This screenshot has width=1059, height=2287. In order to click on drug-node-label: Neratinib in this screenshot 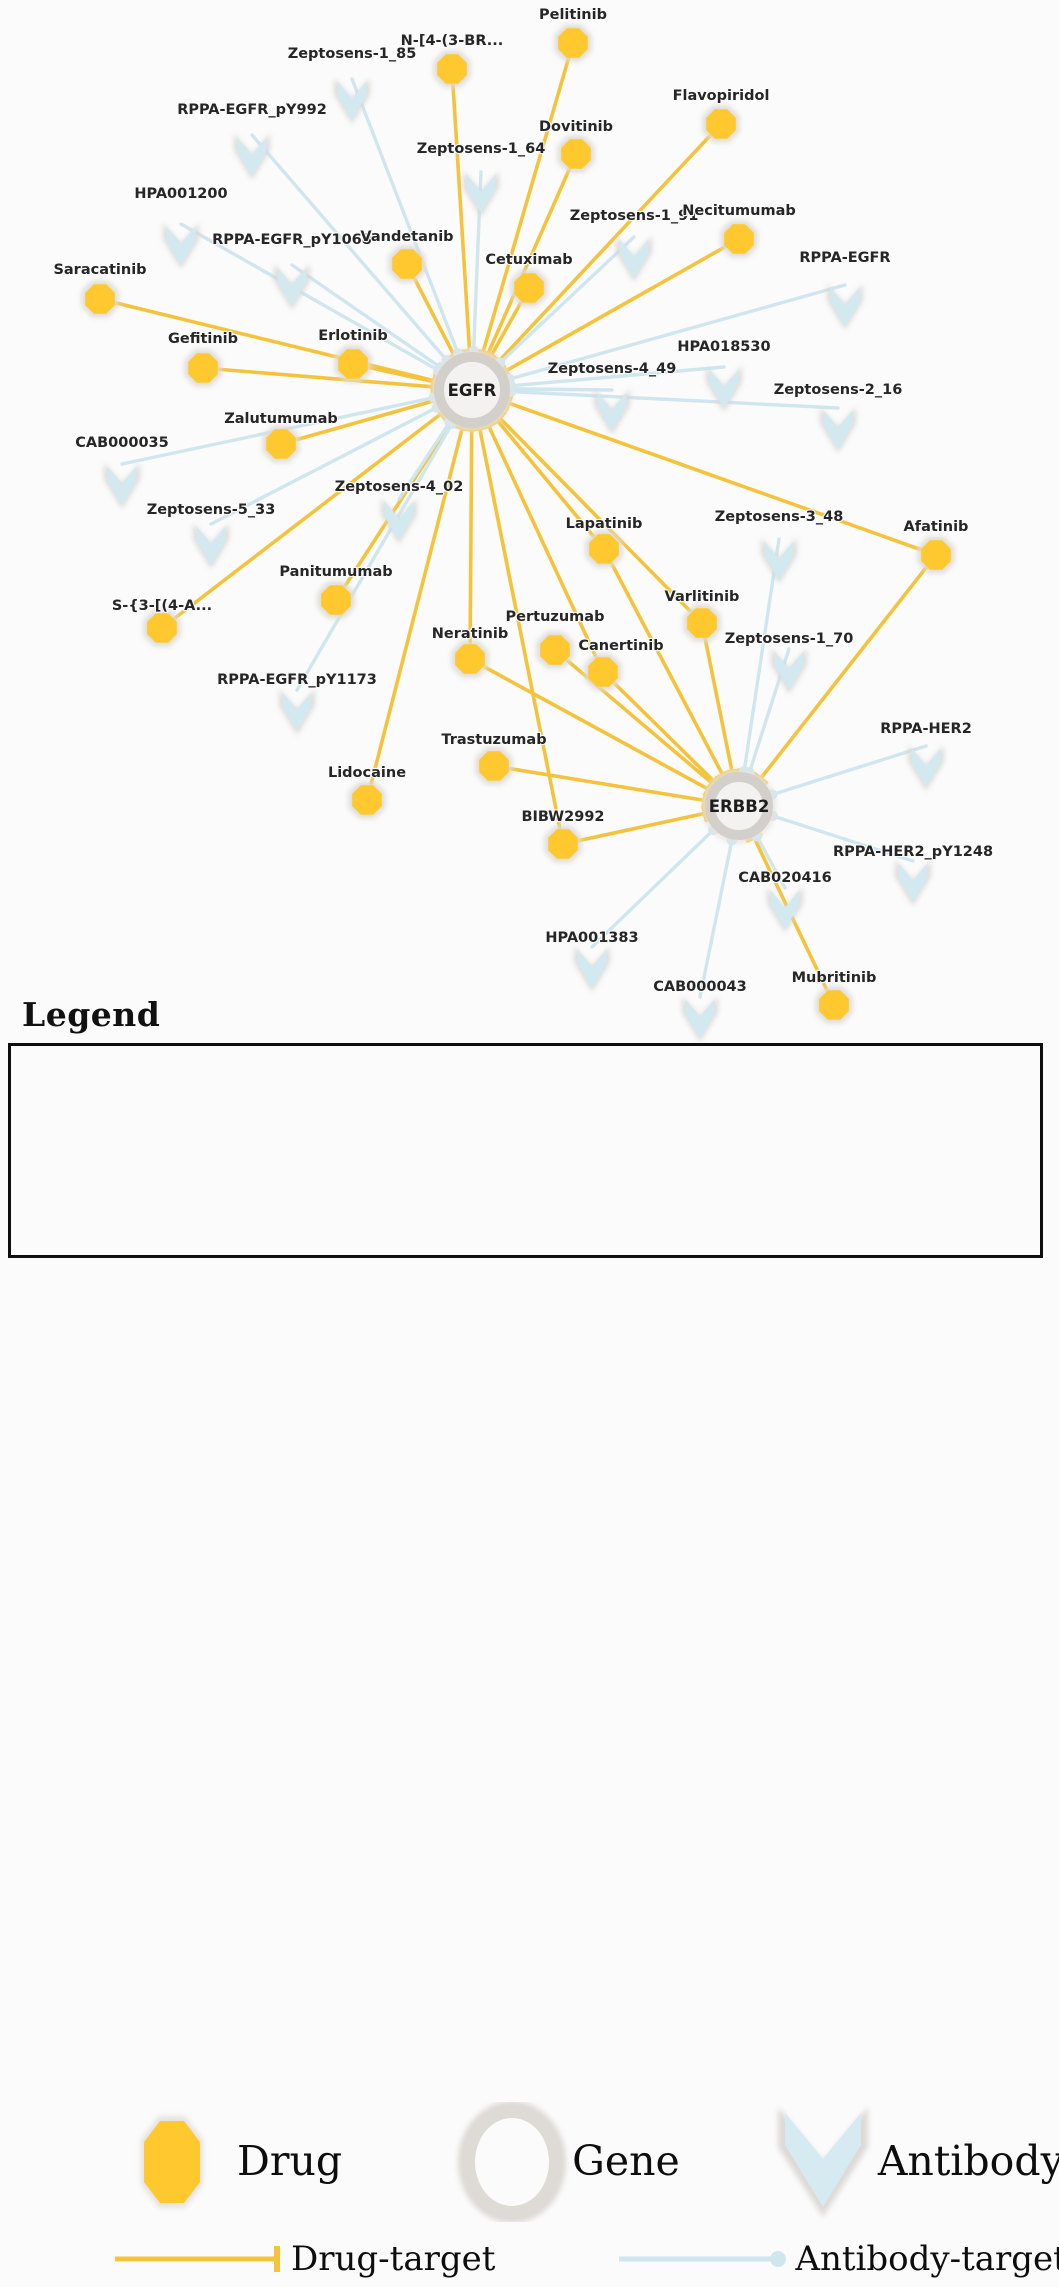, I will do `click(470, 634)`.